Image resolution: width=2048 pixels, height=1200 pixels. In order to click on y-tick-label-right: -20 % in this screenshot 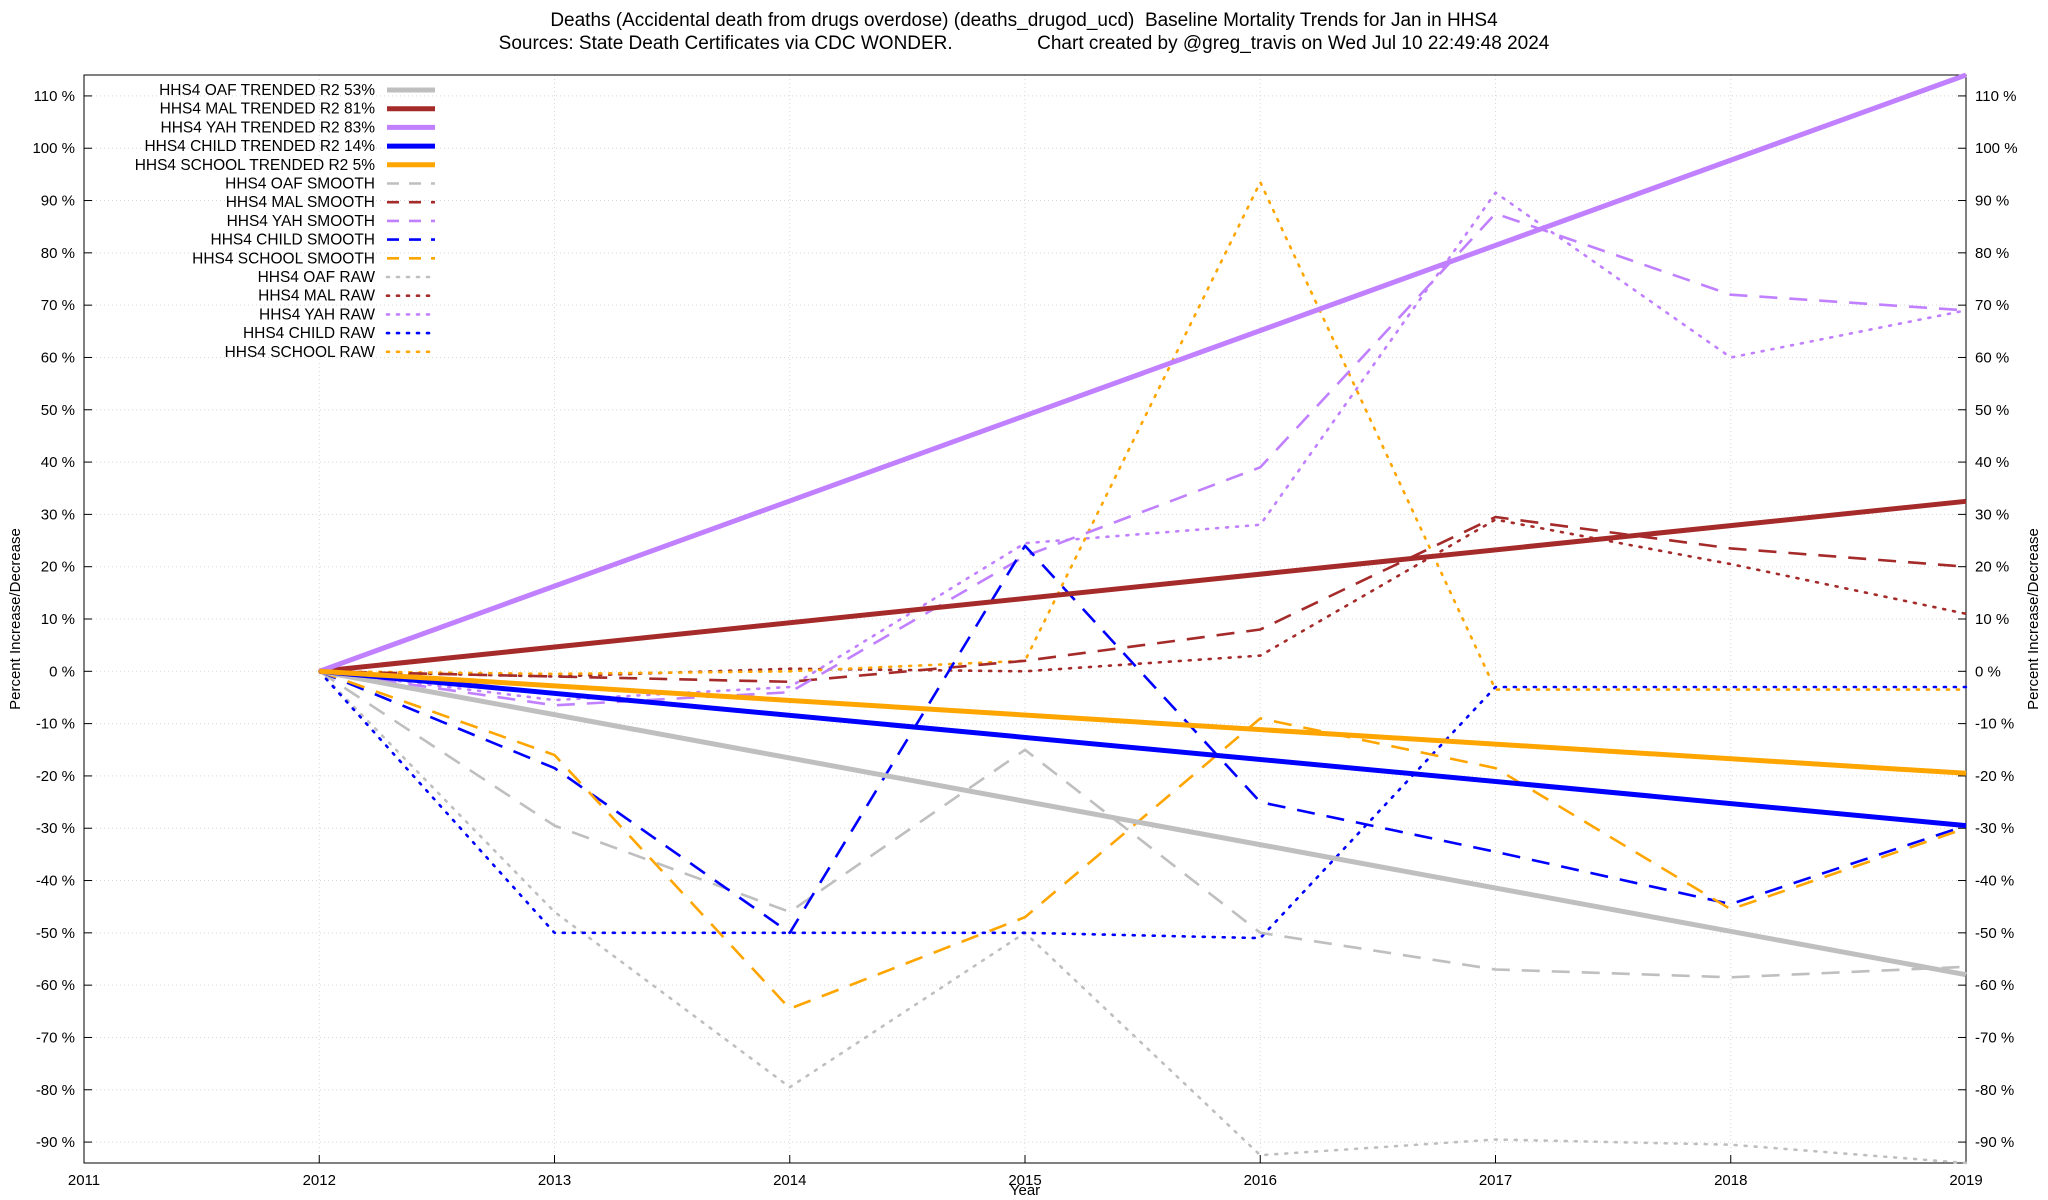, I will do `click(1994, 776)`.